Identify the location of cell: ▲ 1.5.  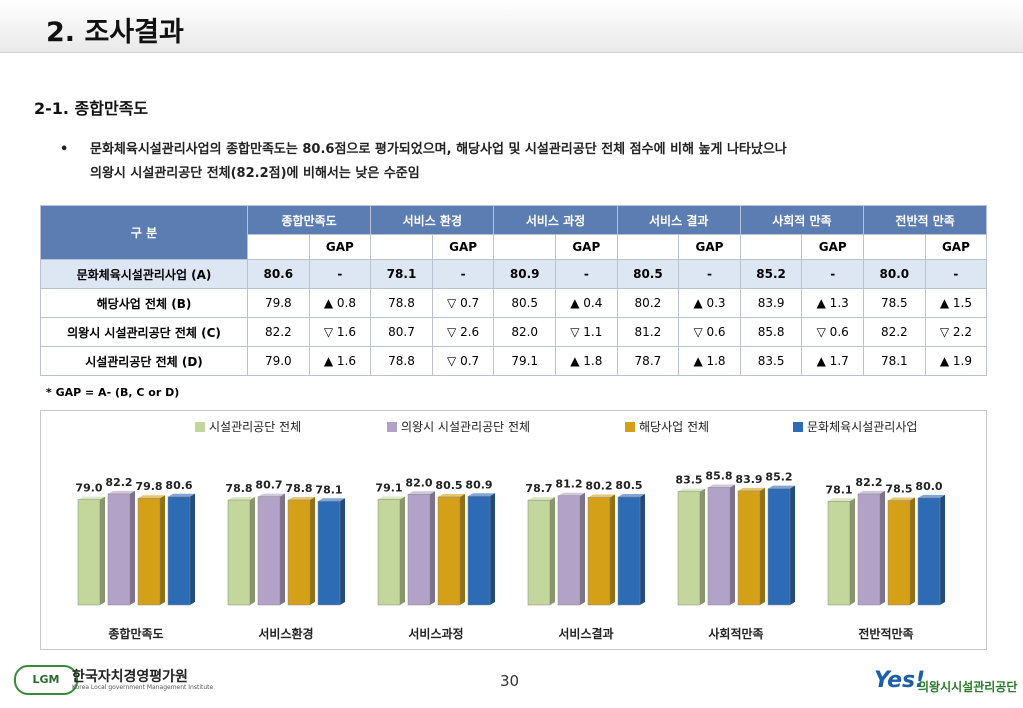
(956, 303).